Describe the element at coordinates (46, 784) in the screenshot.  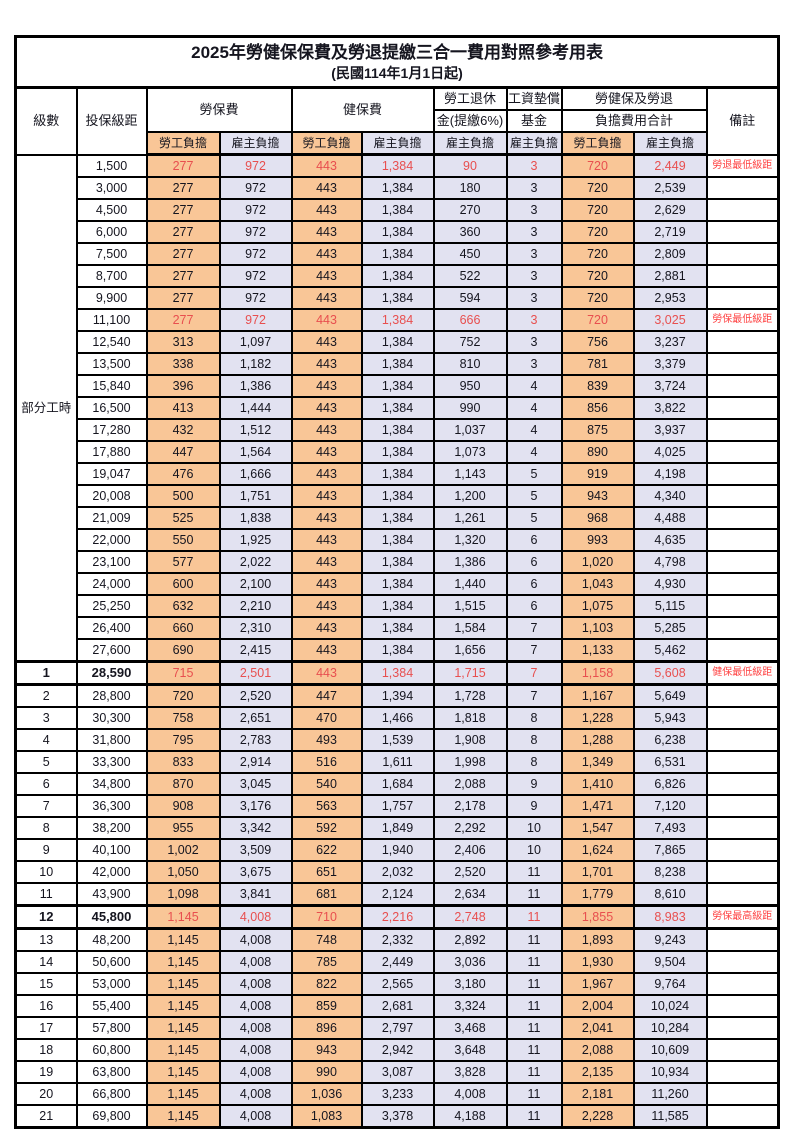
I see `level-cell: 6` at that location.